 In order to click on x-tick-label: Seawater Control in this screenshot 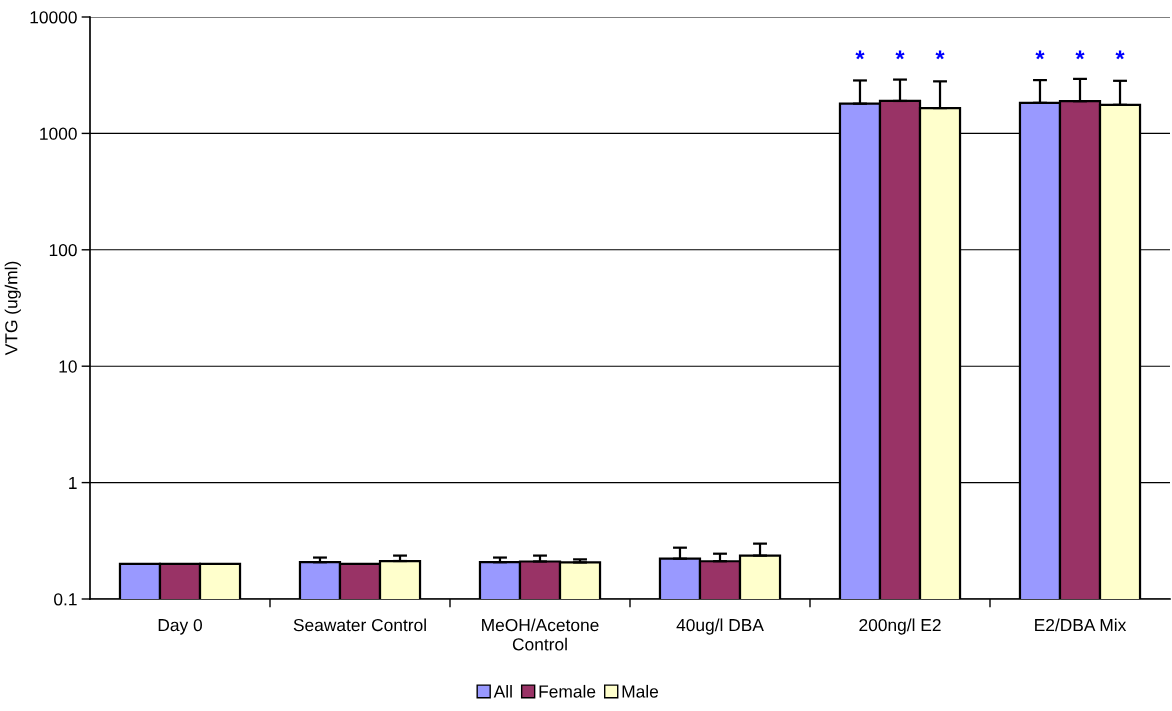, I will do `click(359, 625)`.